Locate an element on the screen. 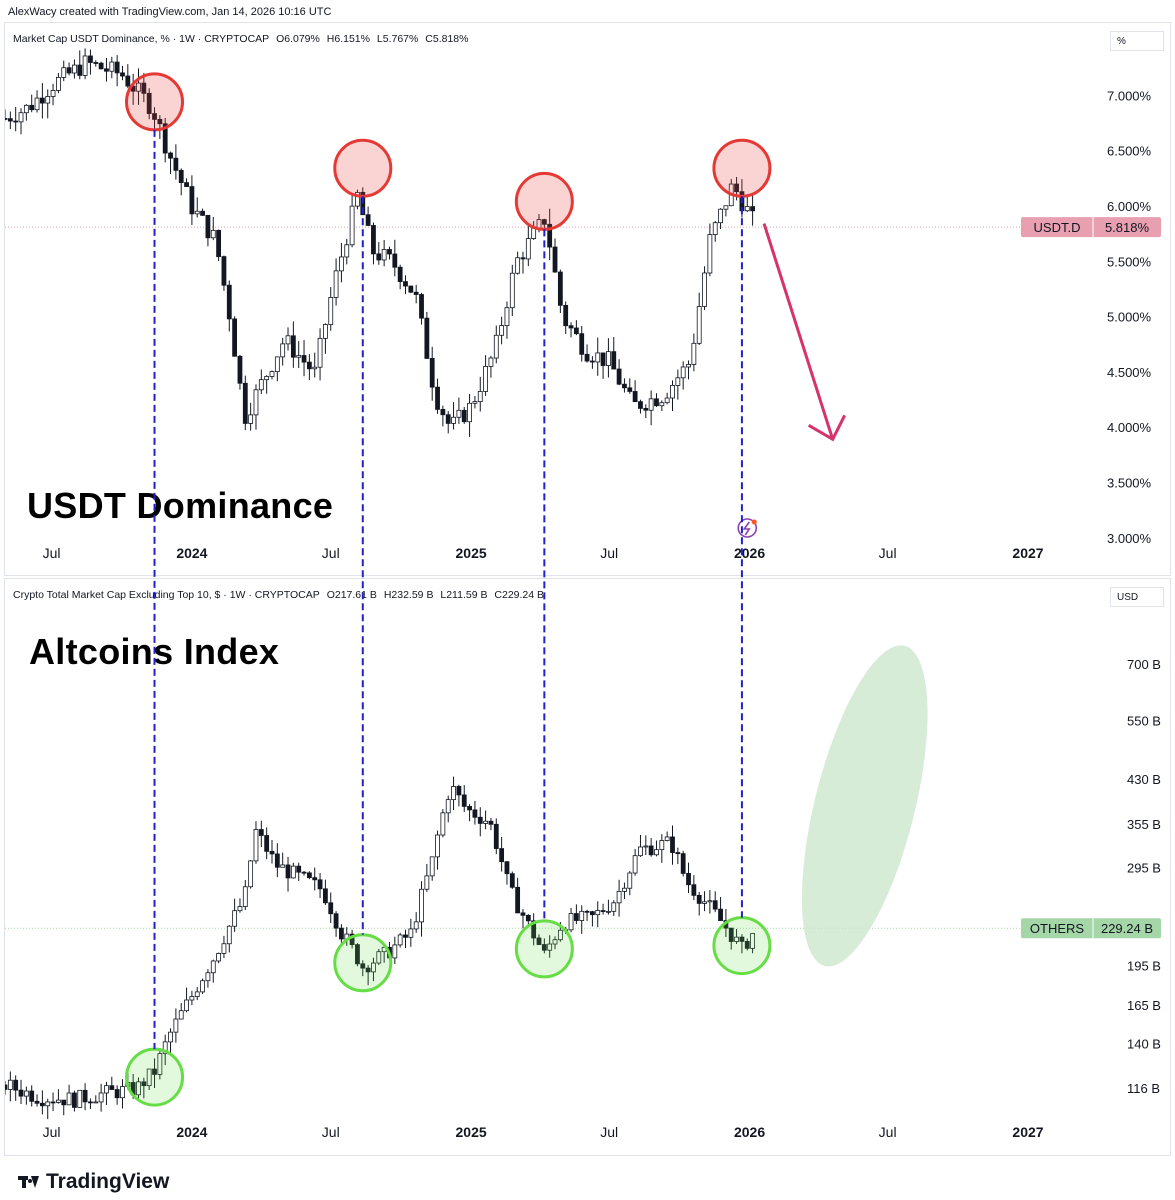 The height and width of the screenshot is (1200, 1175). top-x-tick-label: 2027 is located at coordinates (1027, 553).